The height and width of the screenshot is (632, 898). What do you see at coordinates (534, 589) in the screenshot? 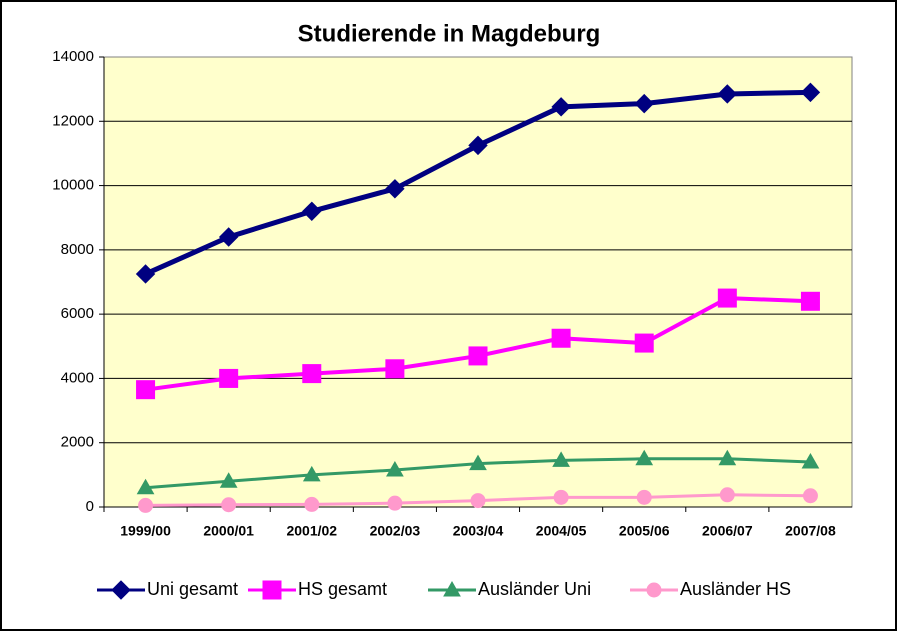
I see `legend-label: Ausländer Uni` at bounding box center [534, 589].